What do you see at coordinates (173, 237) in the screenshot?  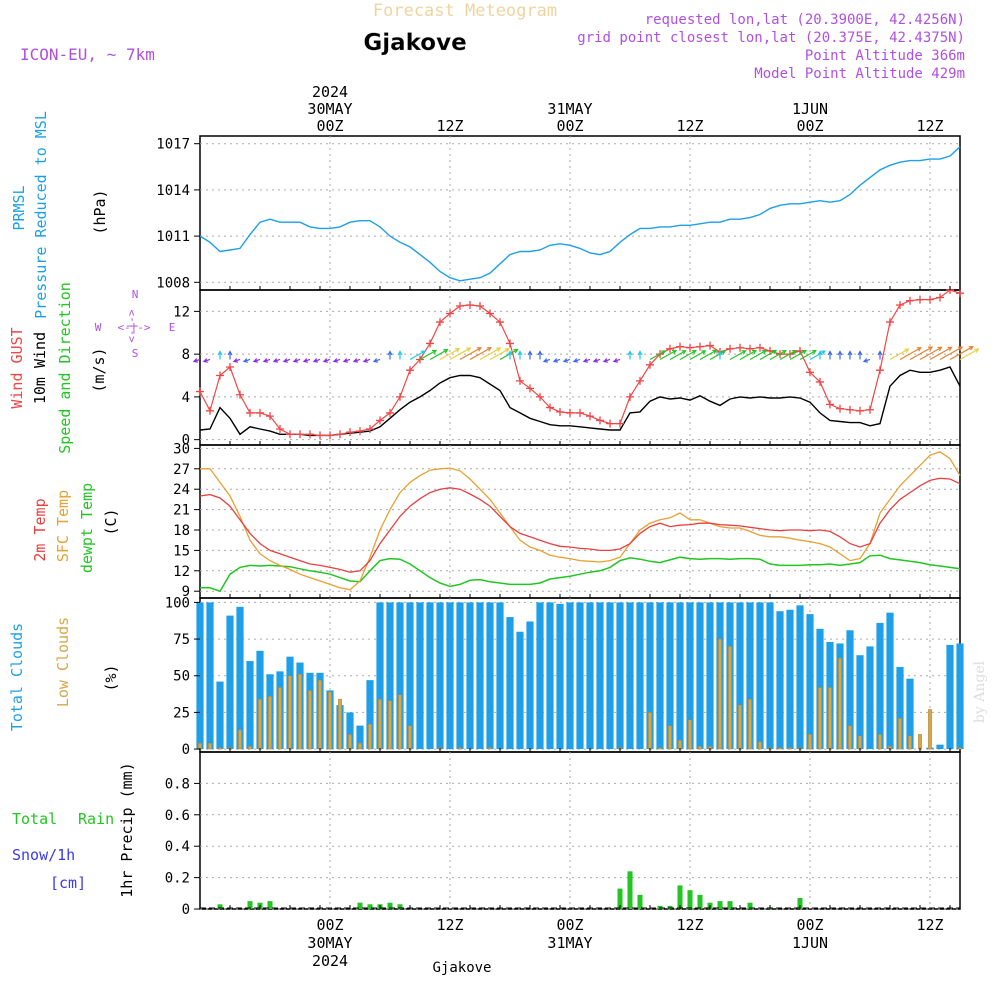 I see `pressure-ytick-label: 1011` at bounding box center [173, 237].